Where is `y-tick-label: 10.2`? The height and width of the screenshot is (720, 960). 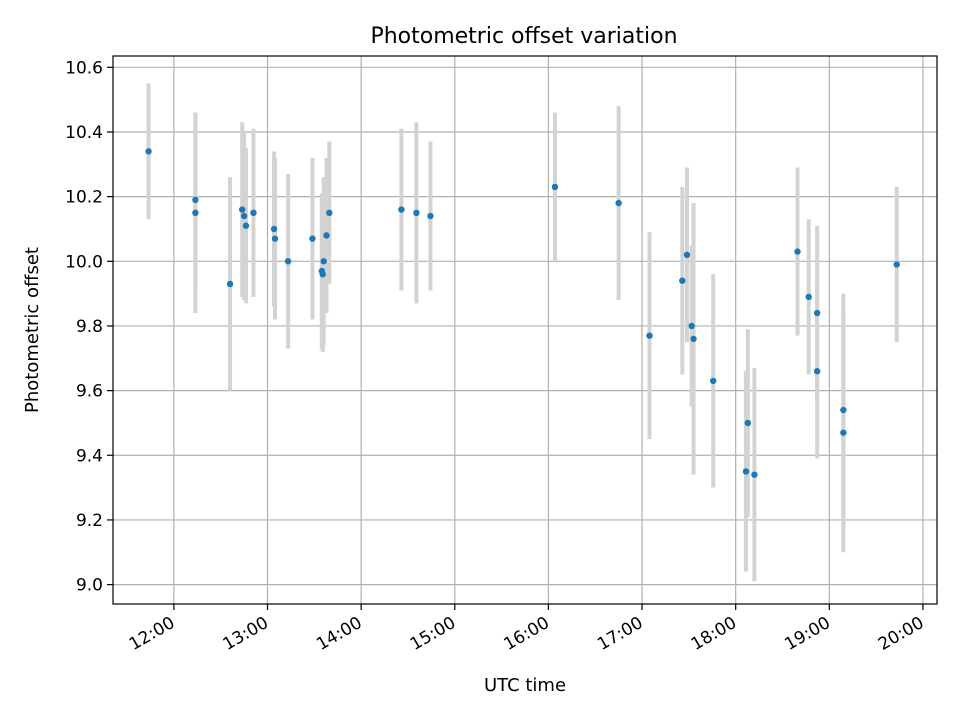
y-tick-label: 10.2 is located at coordinates (84, 198).